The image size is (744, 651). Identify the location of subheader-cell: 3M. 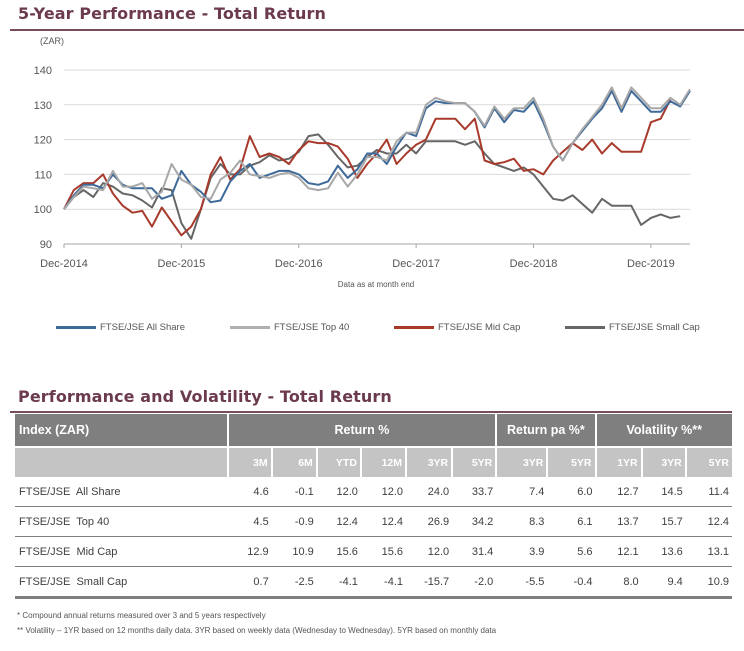
(250, 461).